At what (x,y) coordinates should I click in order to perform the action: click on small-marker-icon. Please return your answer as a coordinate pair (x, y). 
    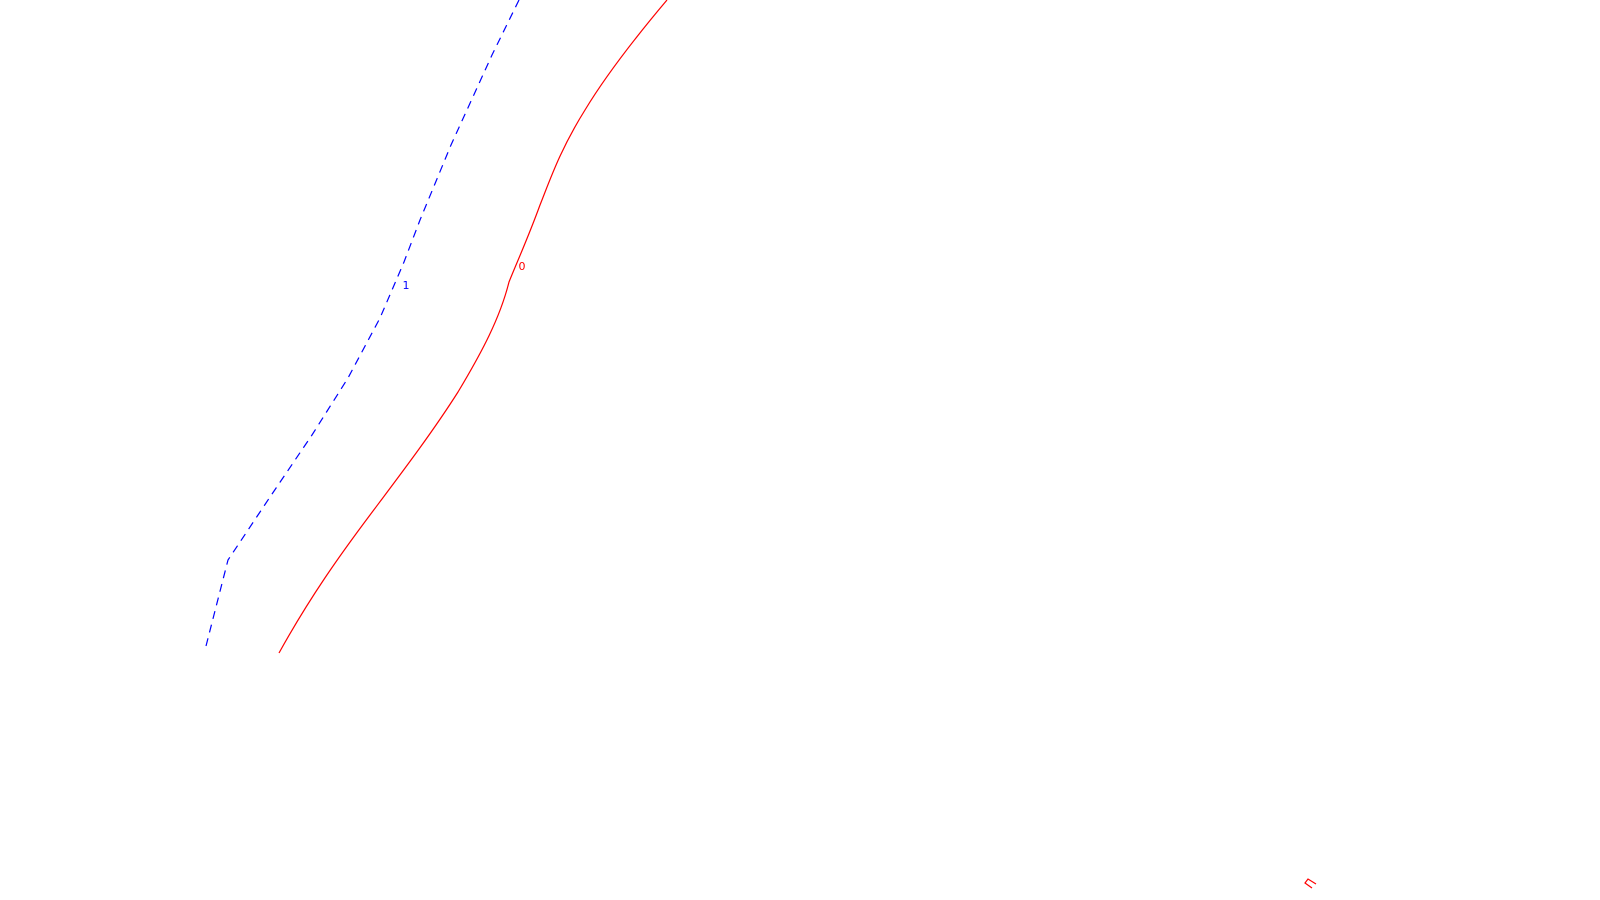
    Looking at the image, I should click on (1310, 883).